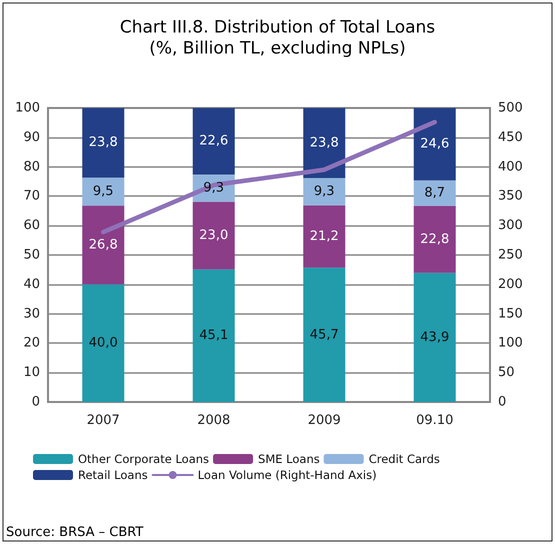  Describe the element at coordinates (510, 314) in the screenshot. I see `y2-tick-label: 150` at that location.